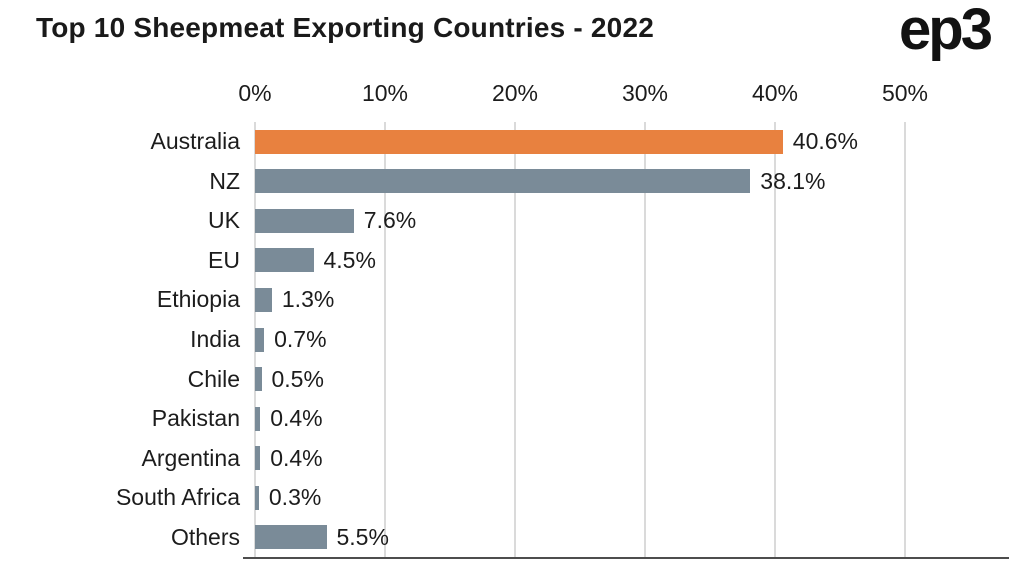 The height and width of the screenshot is (572, 1024). What do you see at coordinates (793, 180) in the screenshot?
I see `value-label: 38.1%` at bounding box center [793, 180].